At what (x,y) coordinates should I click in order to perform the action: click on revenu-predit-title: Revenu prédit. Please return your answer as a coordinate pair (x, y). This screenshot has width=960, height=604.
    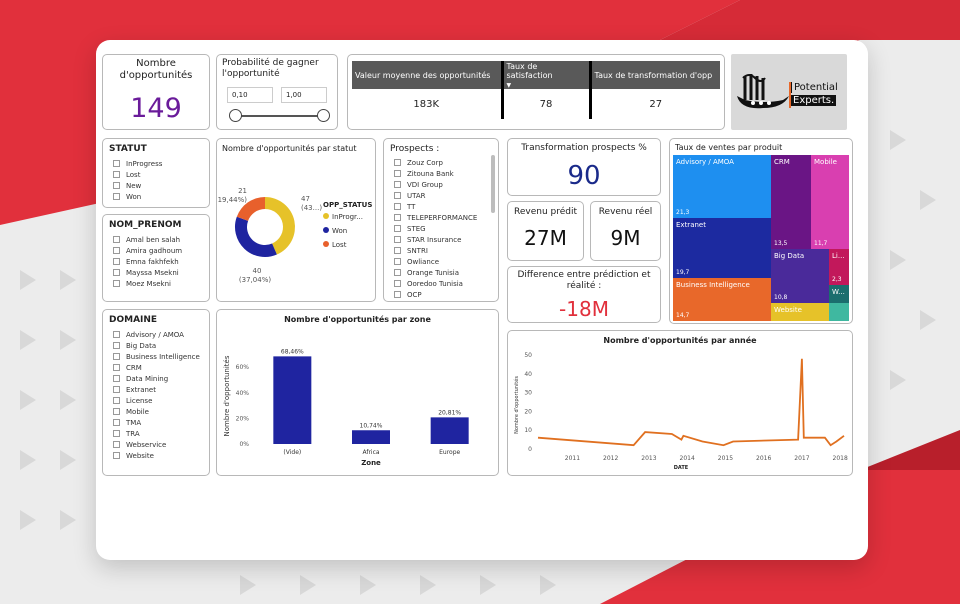
    Looking at the image, I should click on (545, 212).